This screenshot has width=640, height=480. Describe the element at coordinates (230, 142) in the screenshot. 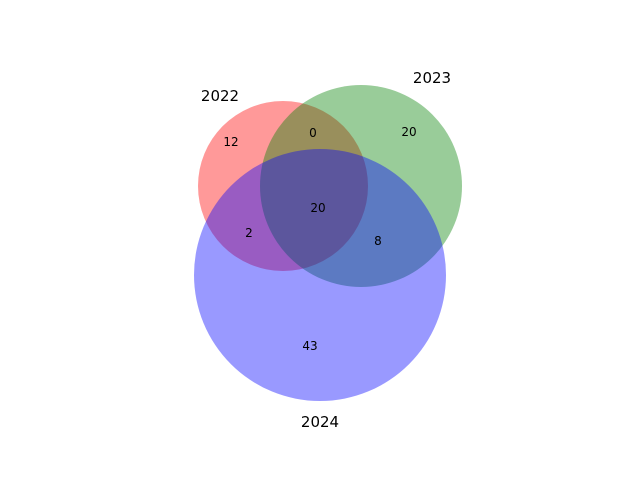

I see `region-only-2022: 12` at that location.